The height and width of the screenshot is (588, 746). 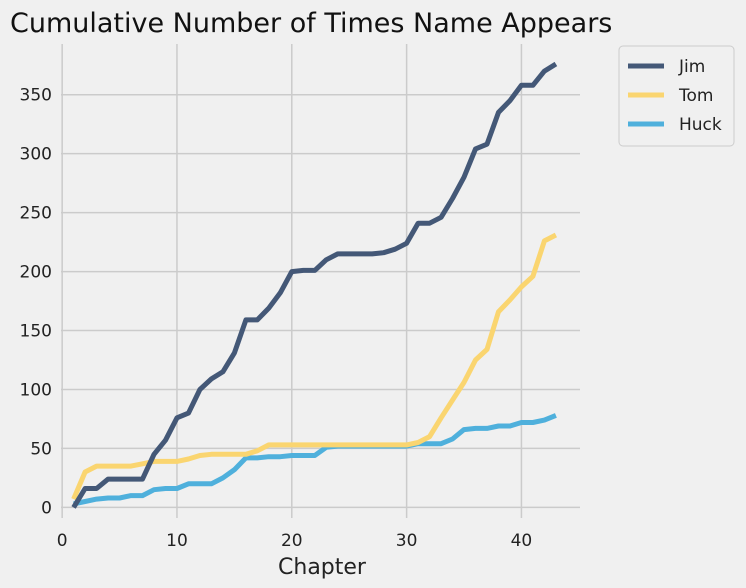 I want to click on y-tick-label: 250, so click(x=36, y=214).